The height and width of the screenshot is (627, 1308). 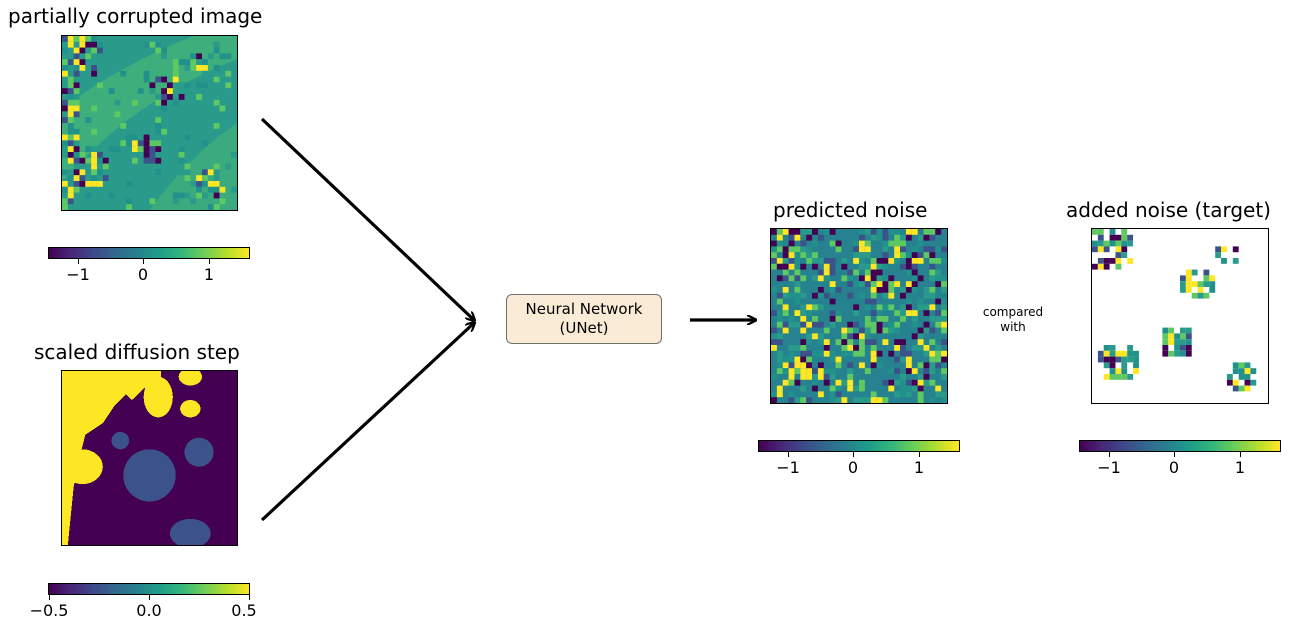 I want to click on colorbar-tick-label: 0, so click(x=1174, y=467).